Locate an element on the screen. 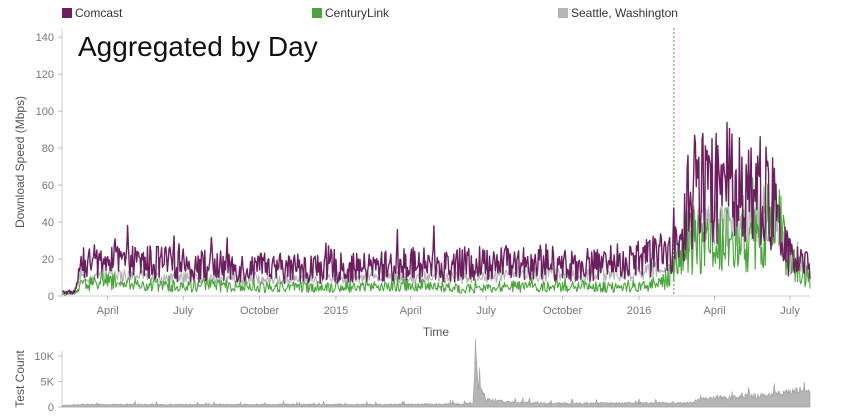 This screenshot has height=419, width=859. x-tick-label: 2016 is located at coordinates (639, 311).